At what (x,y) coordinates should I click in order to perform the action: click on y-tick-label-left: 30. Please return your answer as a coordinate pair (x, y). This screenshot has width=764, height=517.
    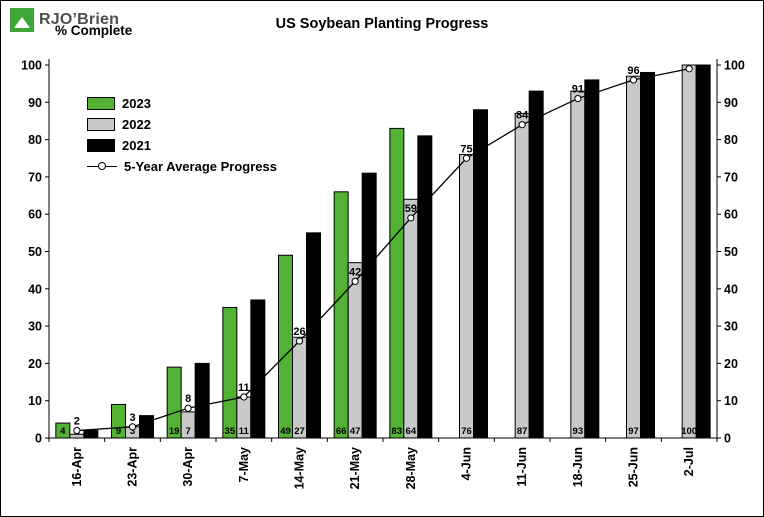
    Looking at the image, I should click on (35, 327).